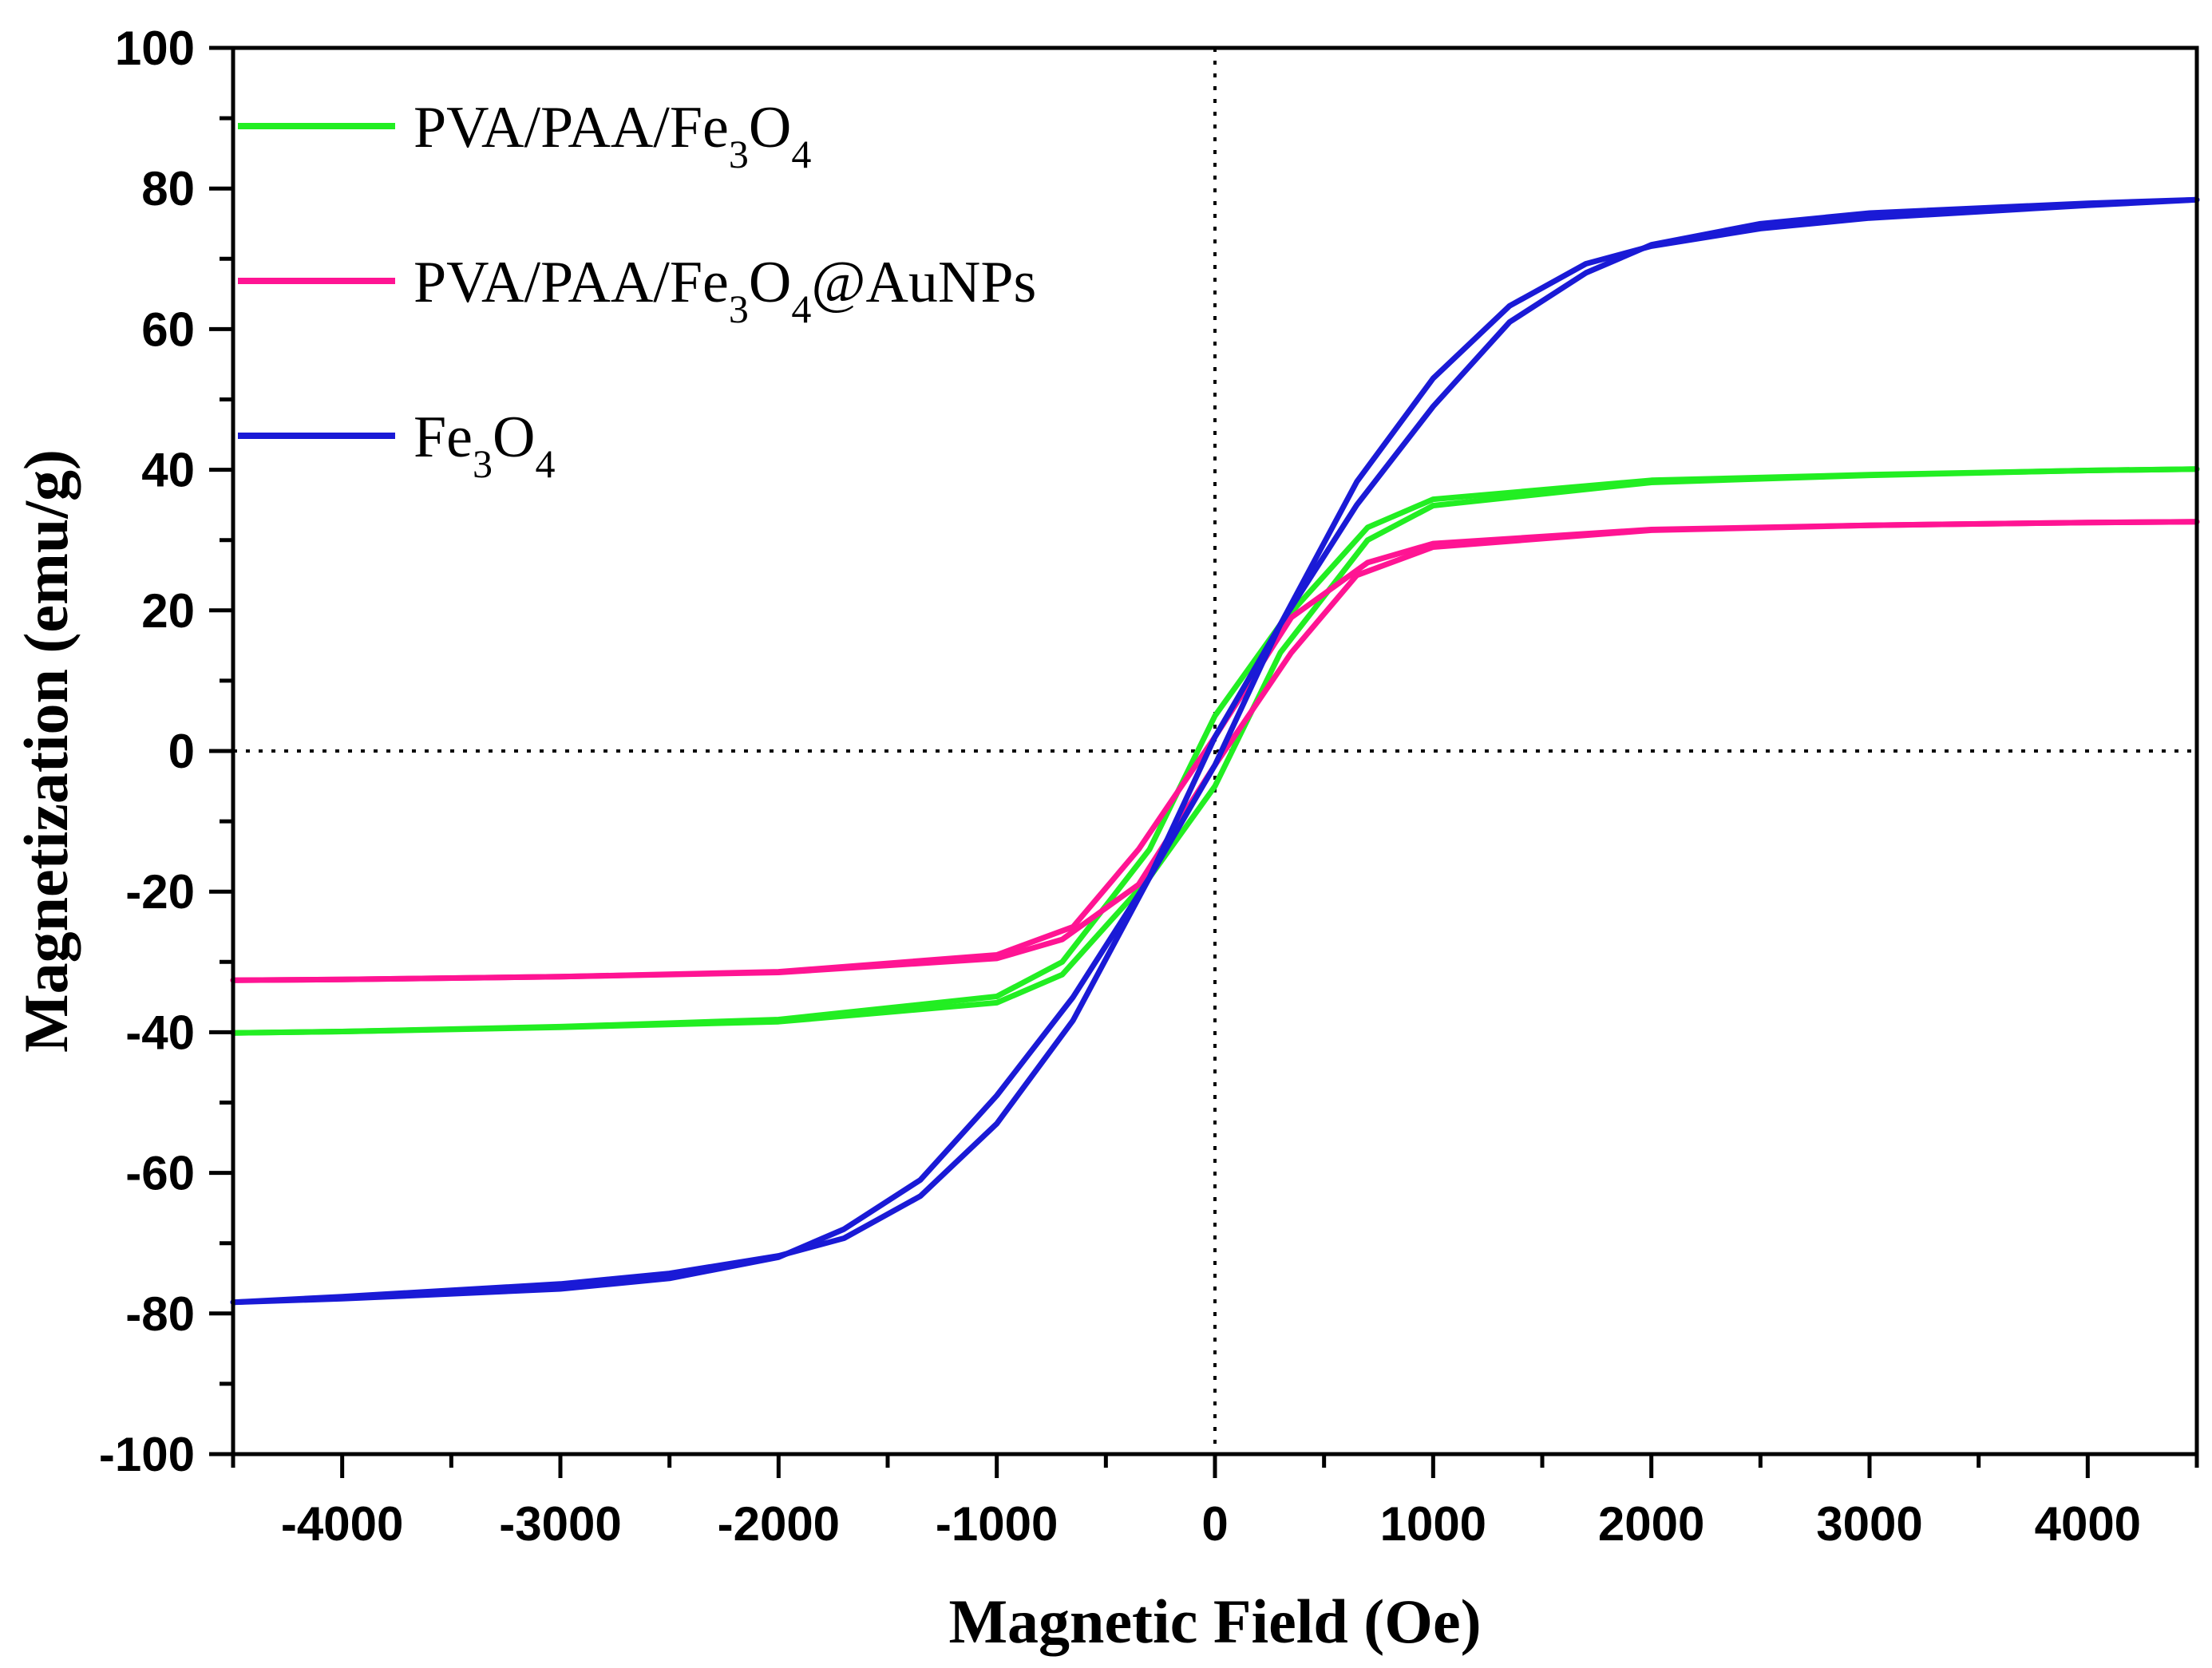 The height and width of the screenshot is (1668, 2212). I want to click on y-tick-label: 20, so click(168, 611).